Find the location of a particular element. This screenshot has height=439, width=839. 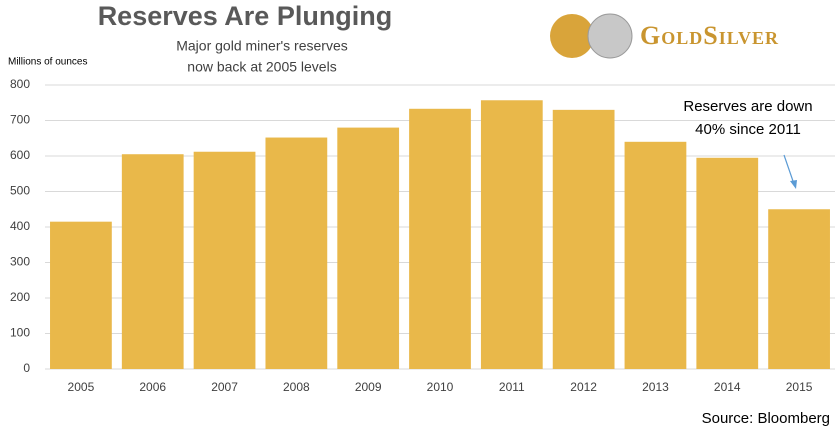

x-tick-label: 2009 is located at coordinates (368, 387).